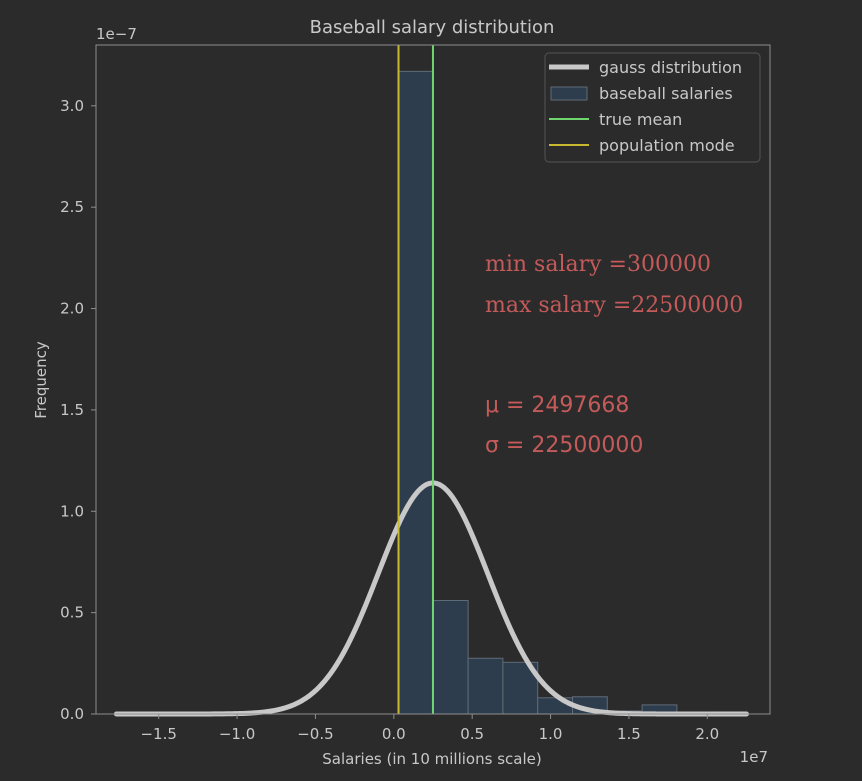 The image size is (862, 781). I want to click on y-tick-label-1: 0.5, so click(72, 613).